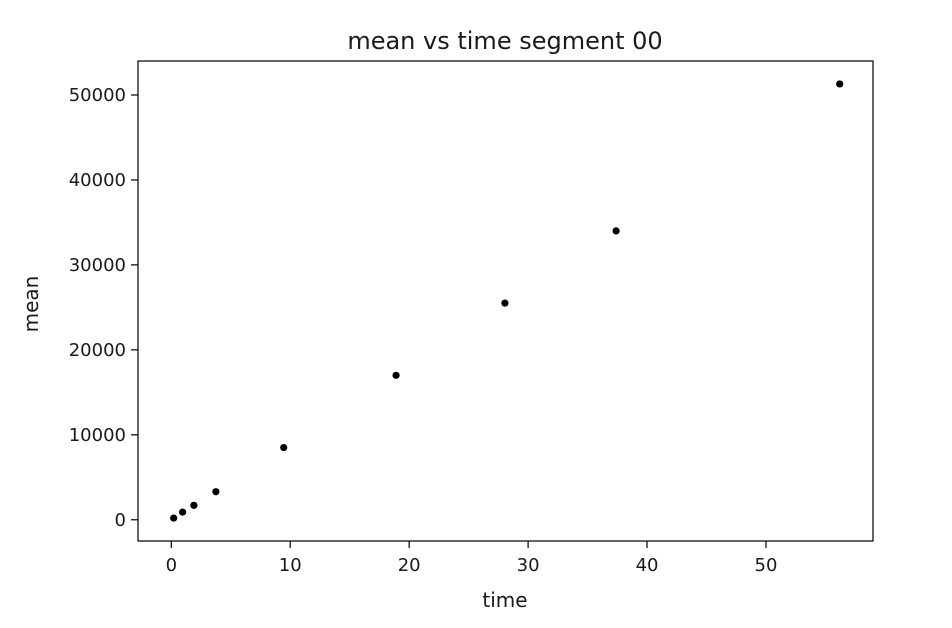 This screenshot has width=952, height=628. What do you see at coordinates (97, 265) in the screenshot?
I see `y-tick-label: 30000` at bounding box center [97, 265].